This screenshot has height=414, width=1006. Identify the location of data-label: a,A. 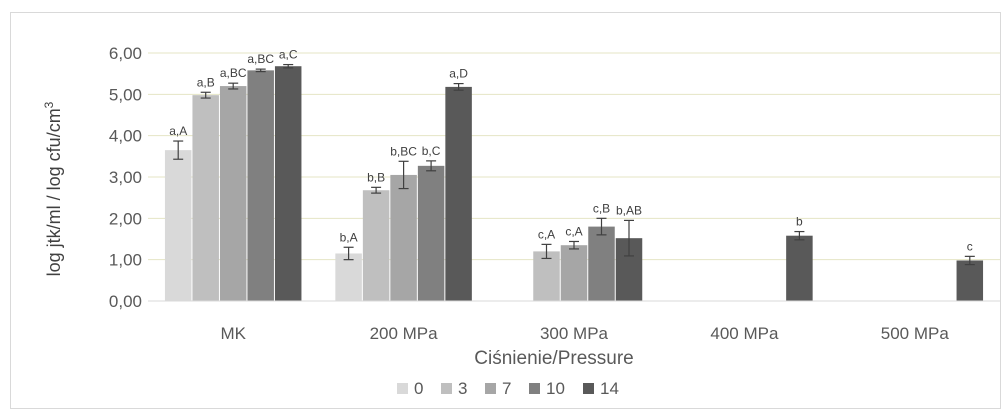
(178, 131).